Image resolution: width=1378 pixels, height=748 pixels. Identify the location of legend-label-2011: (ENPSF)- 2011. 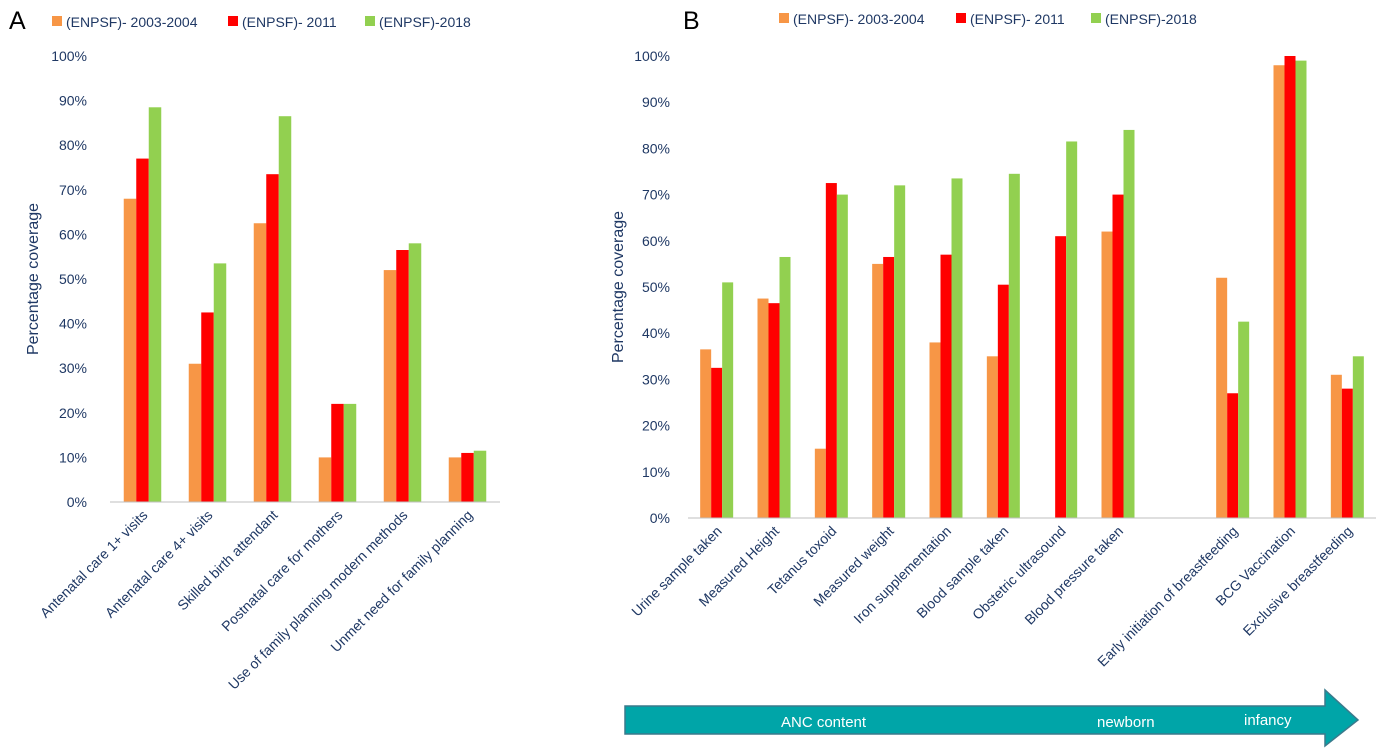
(1017, 19).